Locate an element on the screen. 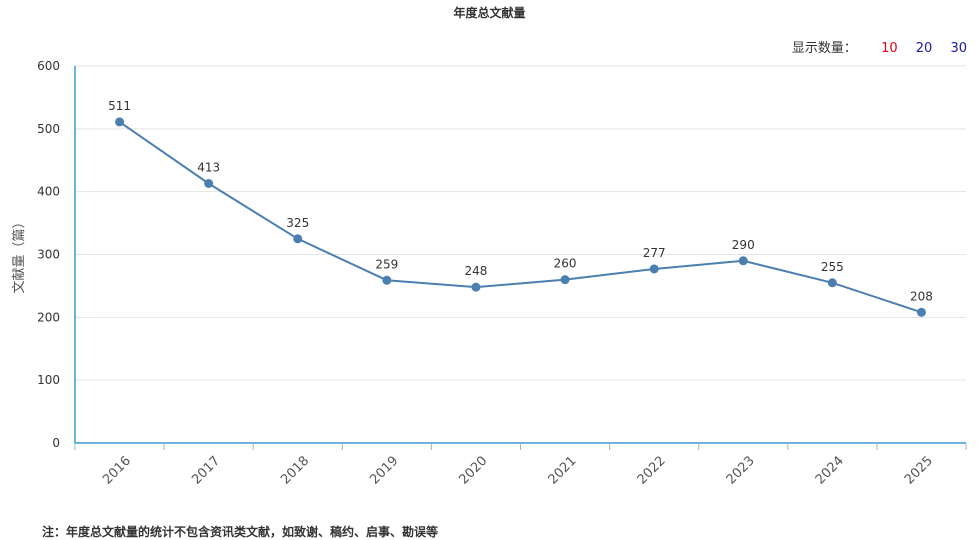 This screenshot has width=979, height=540. display-count-selector: 显示数量： 10 20 30 is located at coordinates (879, 46).